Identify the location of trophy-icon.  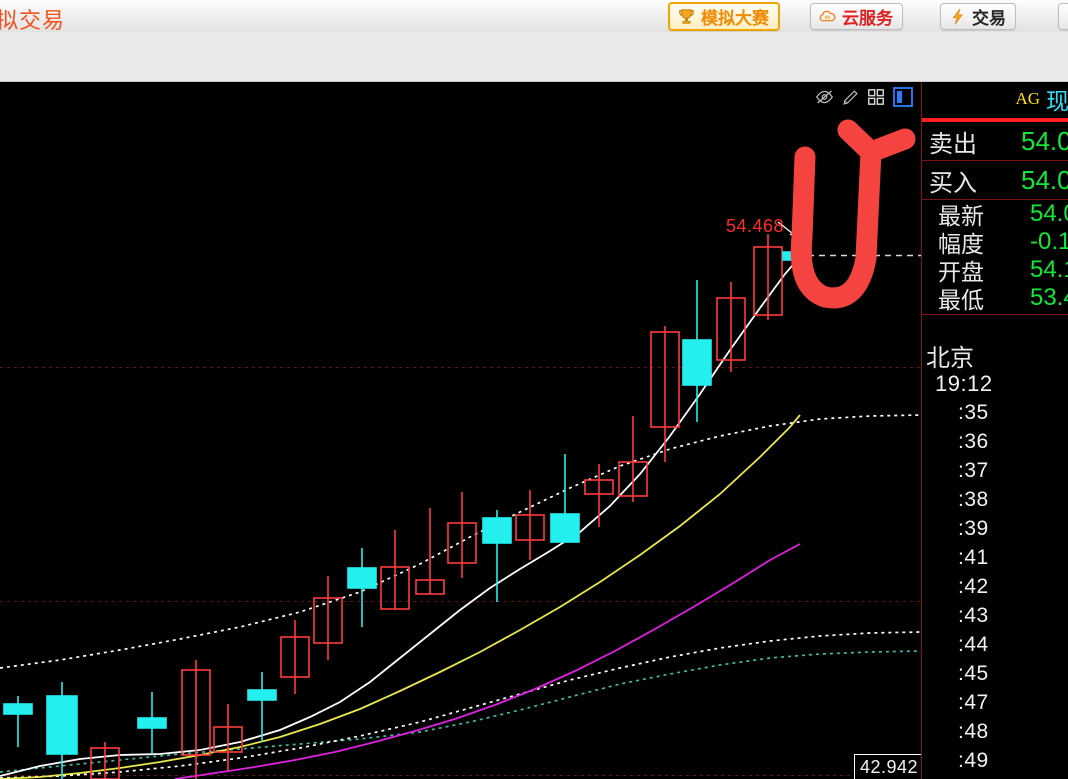
(686, 16).